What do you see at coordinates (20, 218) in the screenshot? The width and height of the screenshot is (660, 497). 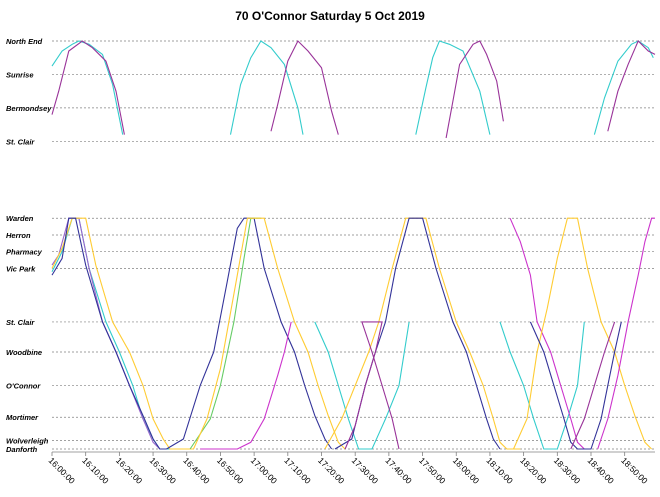 I see `stop-label: Warden` at bounding box center [20, 218].